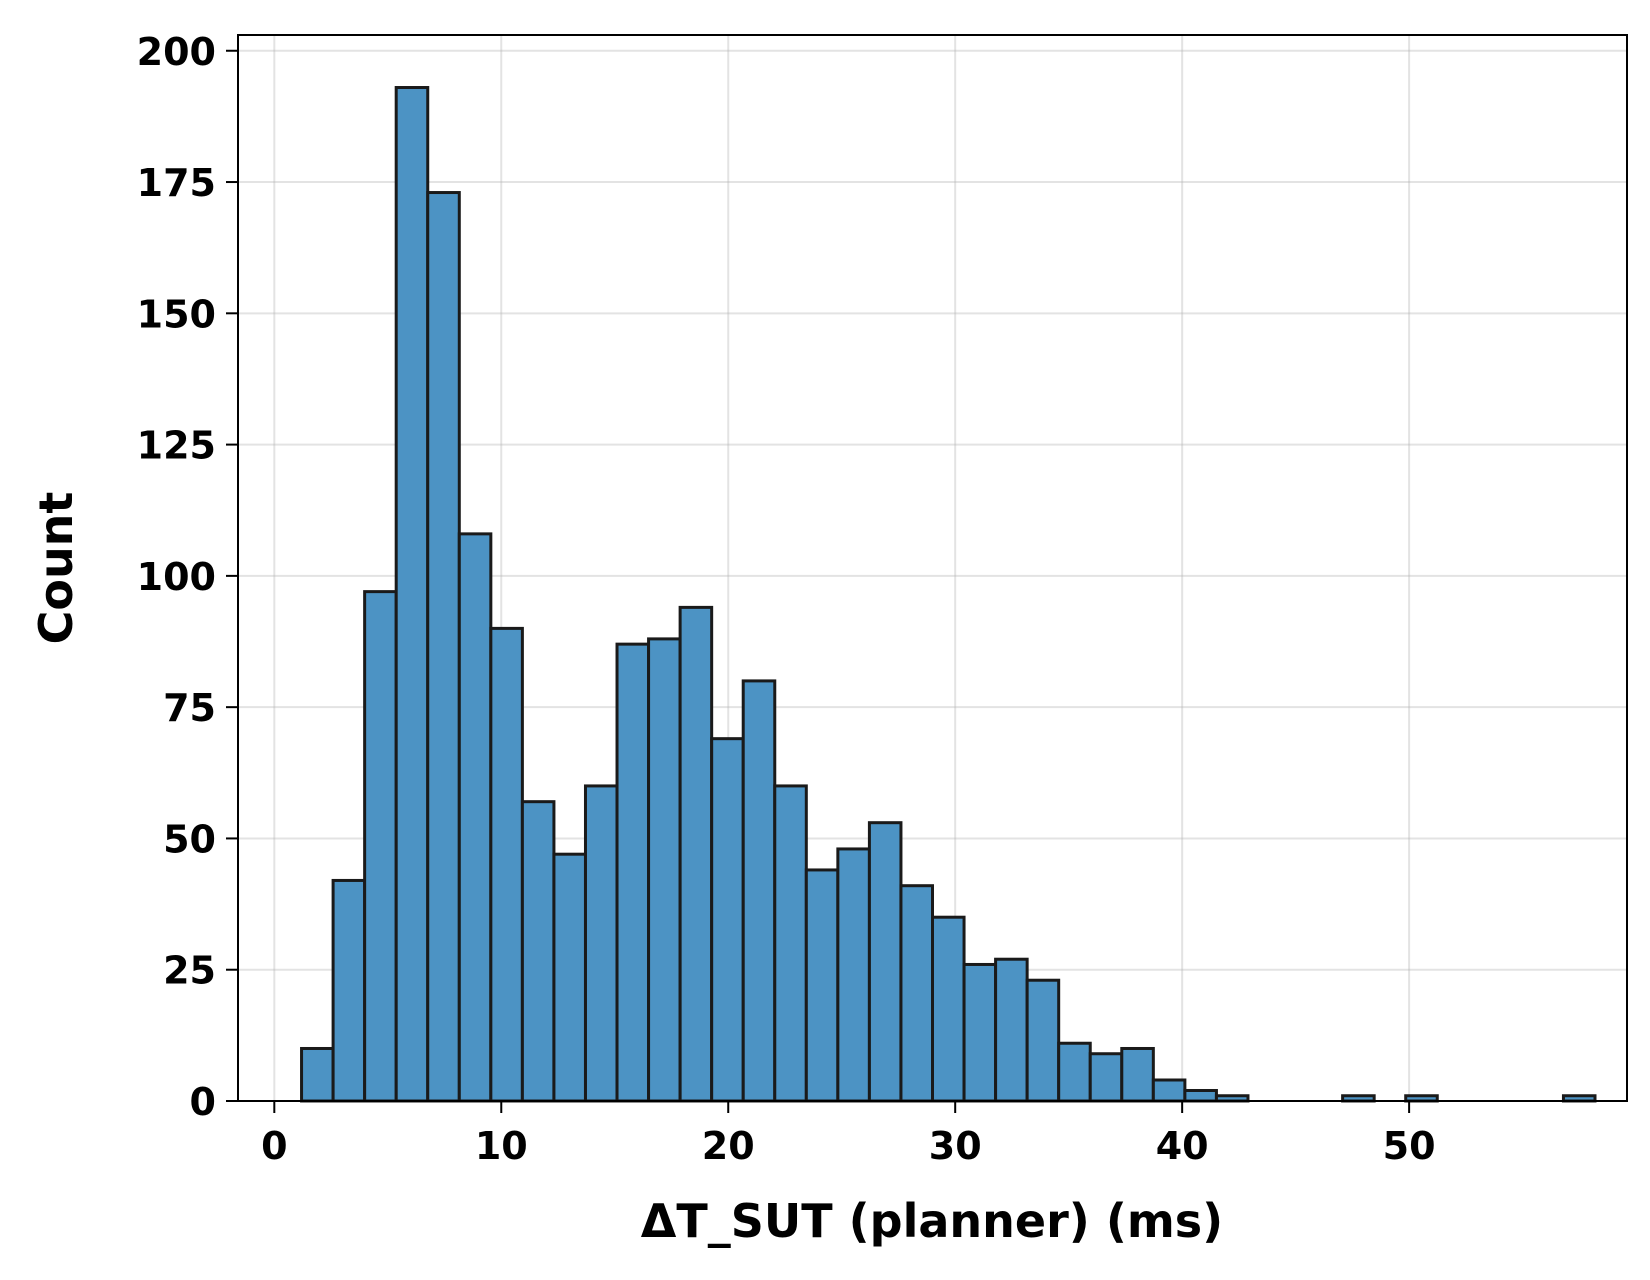  What do you see at coordinates (176, 52) in the screenshot?
I see `y-tick-label: 200` at bounding box center [176, 52].